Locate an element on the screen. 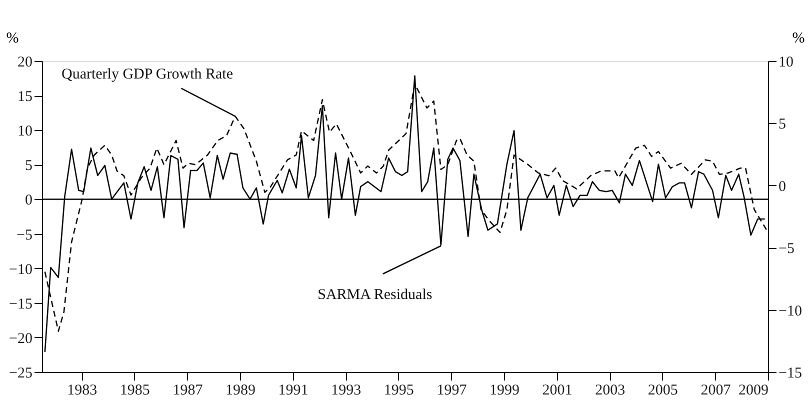  annotation: Quarterly GDP Growth Rate is located at coordinates (148, 74).